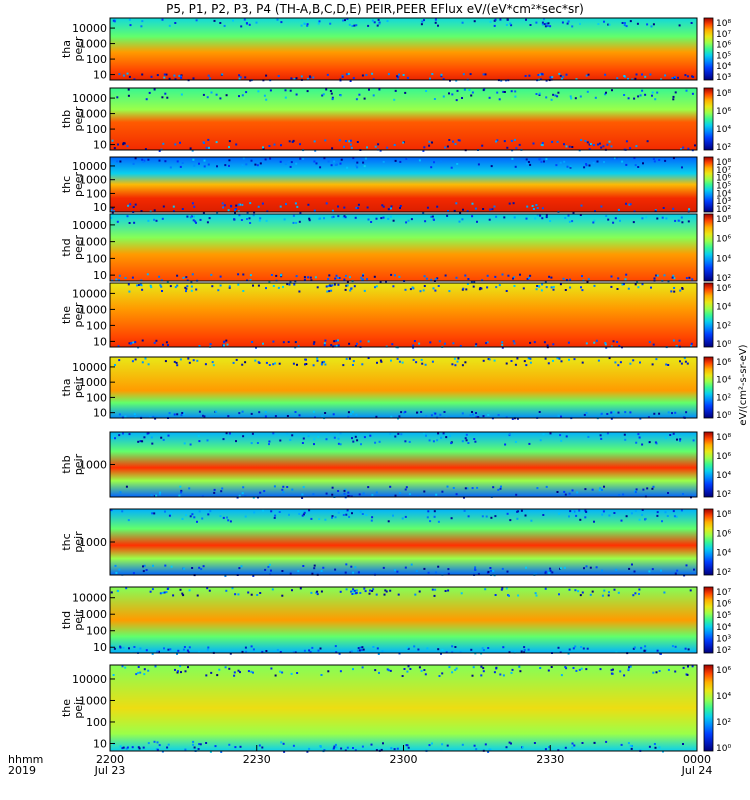 This screenshot has height=800, width=750. What do you see at coordinates (723, 381) in the screenshot?
I see `colorbar-tick-label: 10⁴` at bounding box center [723, 381].